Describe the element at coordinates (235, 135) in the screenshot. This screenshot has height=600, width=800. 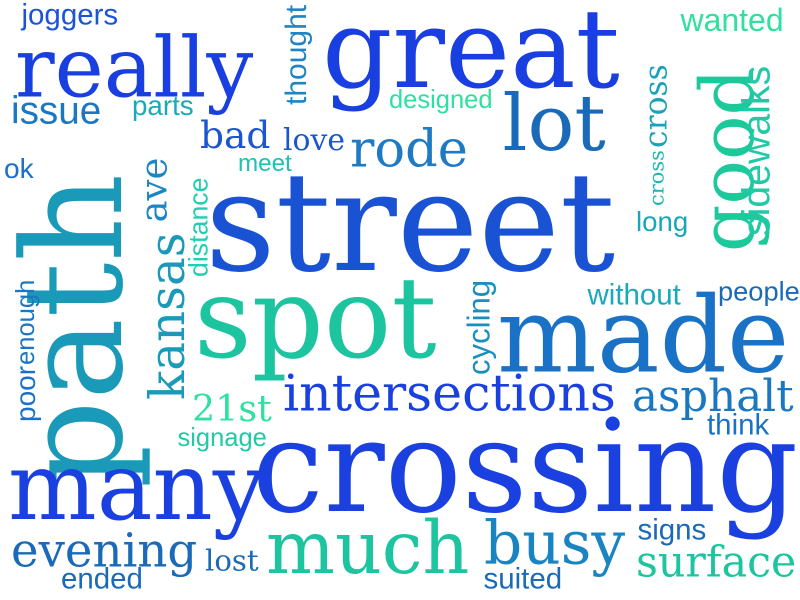
I see `word-bad: bad` at that location.